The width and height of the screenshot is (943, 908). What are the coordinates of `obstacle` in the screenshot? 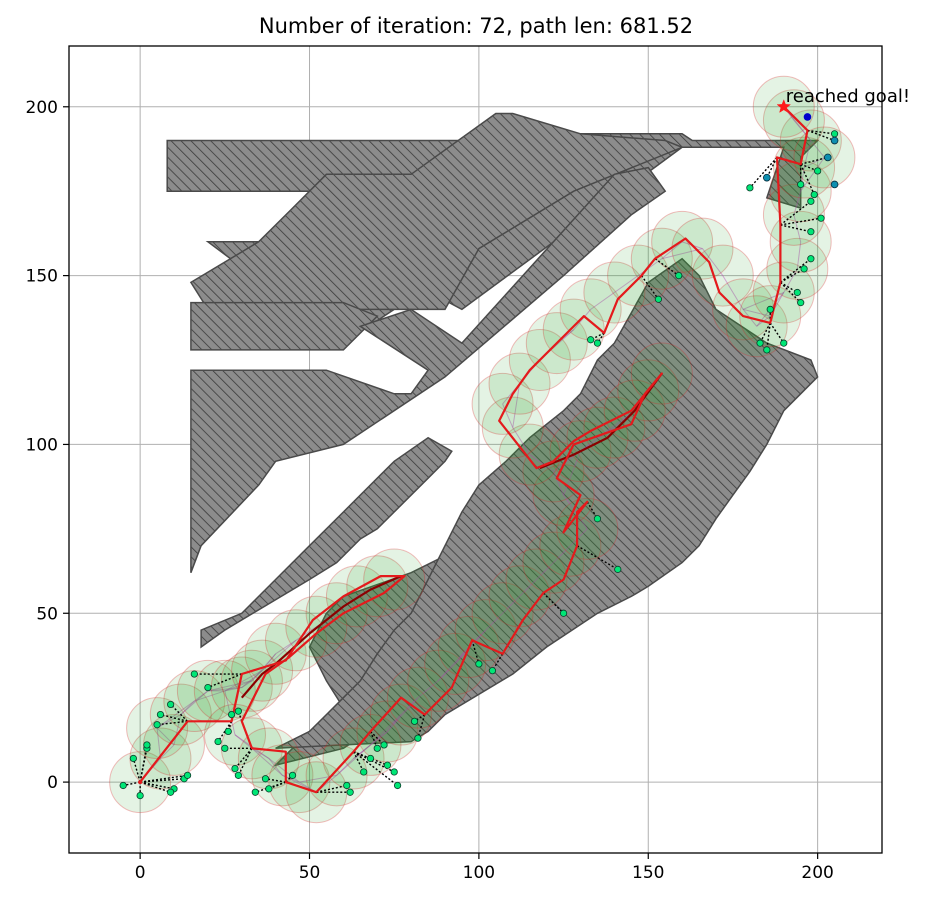 It's located at (284, 326).